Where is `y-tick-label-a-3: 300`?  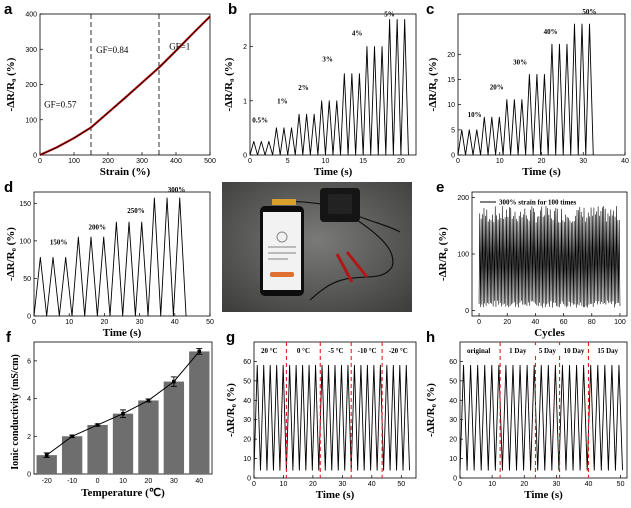
y-tick-label-a-3: 300 is located at coordinates (31, 50).